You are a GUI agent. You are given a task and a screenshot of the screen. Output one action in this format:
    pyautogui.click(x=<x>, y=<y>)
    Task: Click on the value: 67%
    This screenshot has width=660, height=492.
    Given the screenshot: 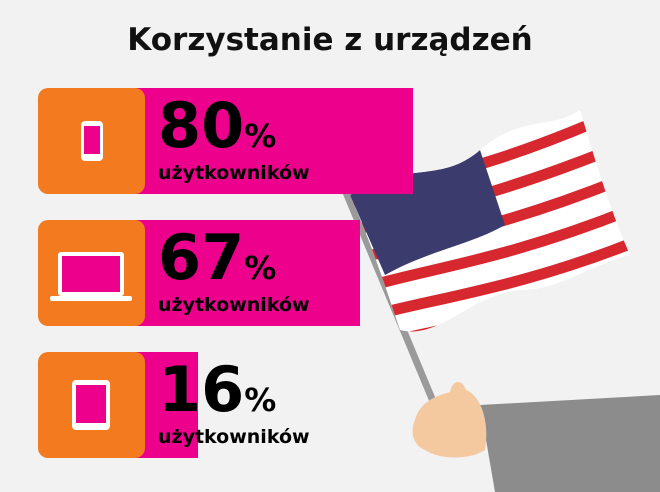 What is the action you would take?
    pyautogui.click(x=217, y=263)
    